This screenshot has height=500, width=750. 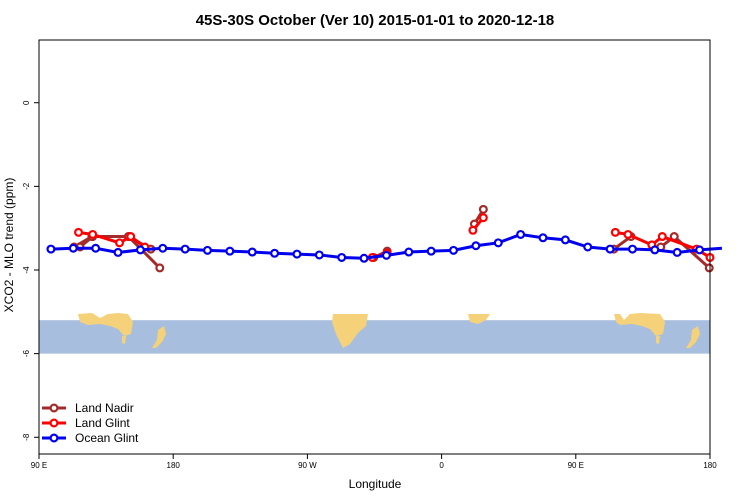 I want to click on y-tick-label: -4, so click(x=26, y=270).